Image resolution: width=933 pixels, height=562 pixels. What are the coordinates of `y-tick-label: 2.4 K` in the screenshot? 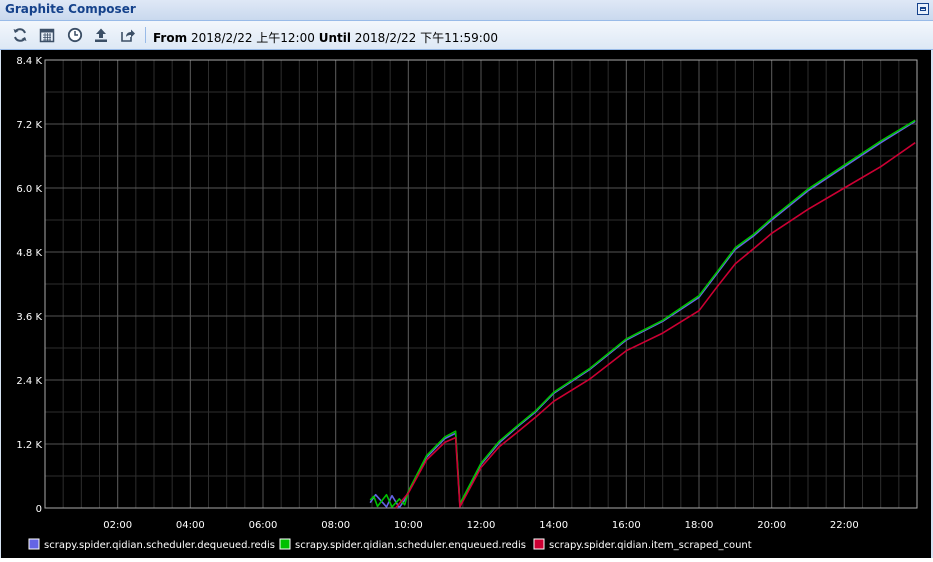 It's located at (29, 381).